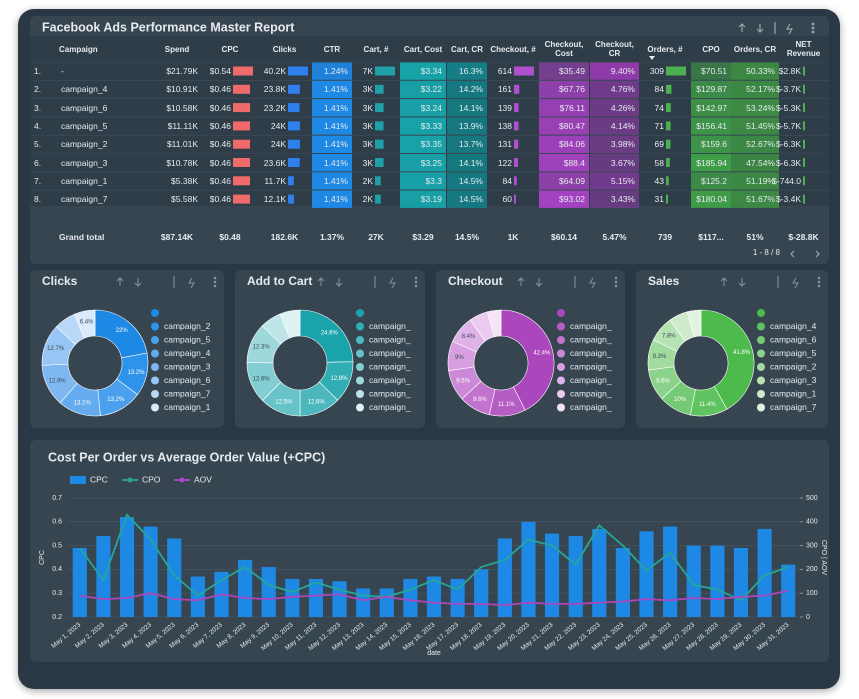 The image size is (859, 699). I want to click on cell: $3.35, so click(431, 144).